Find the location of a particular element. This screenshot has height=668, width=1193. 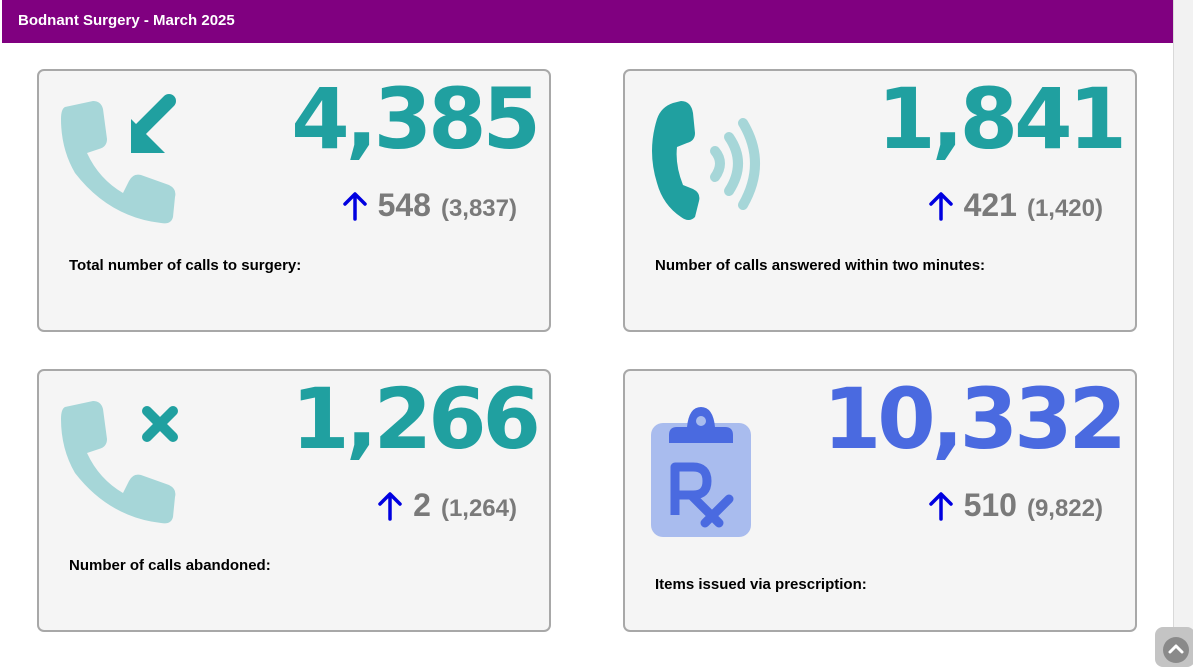

prescriptions-value: 10,332 is located at coordinates (974, 419).